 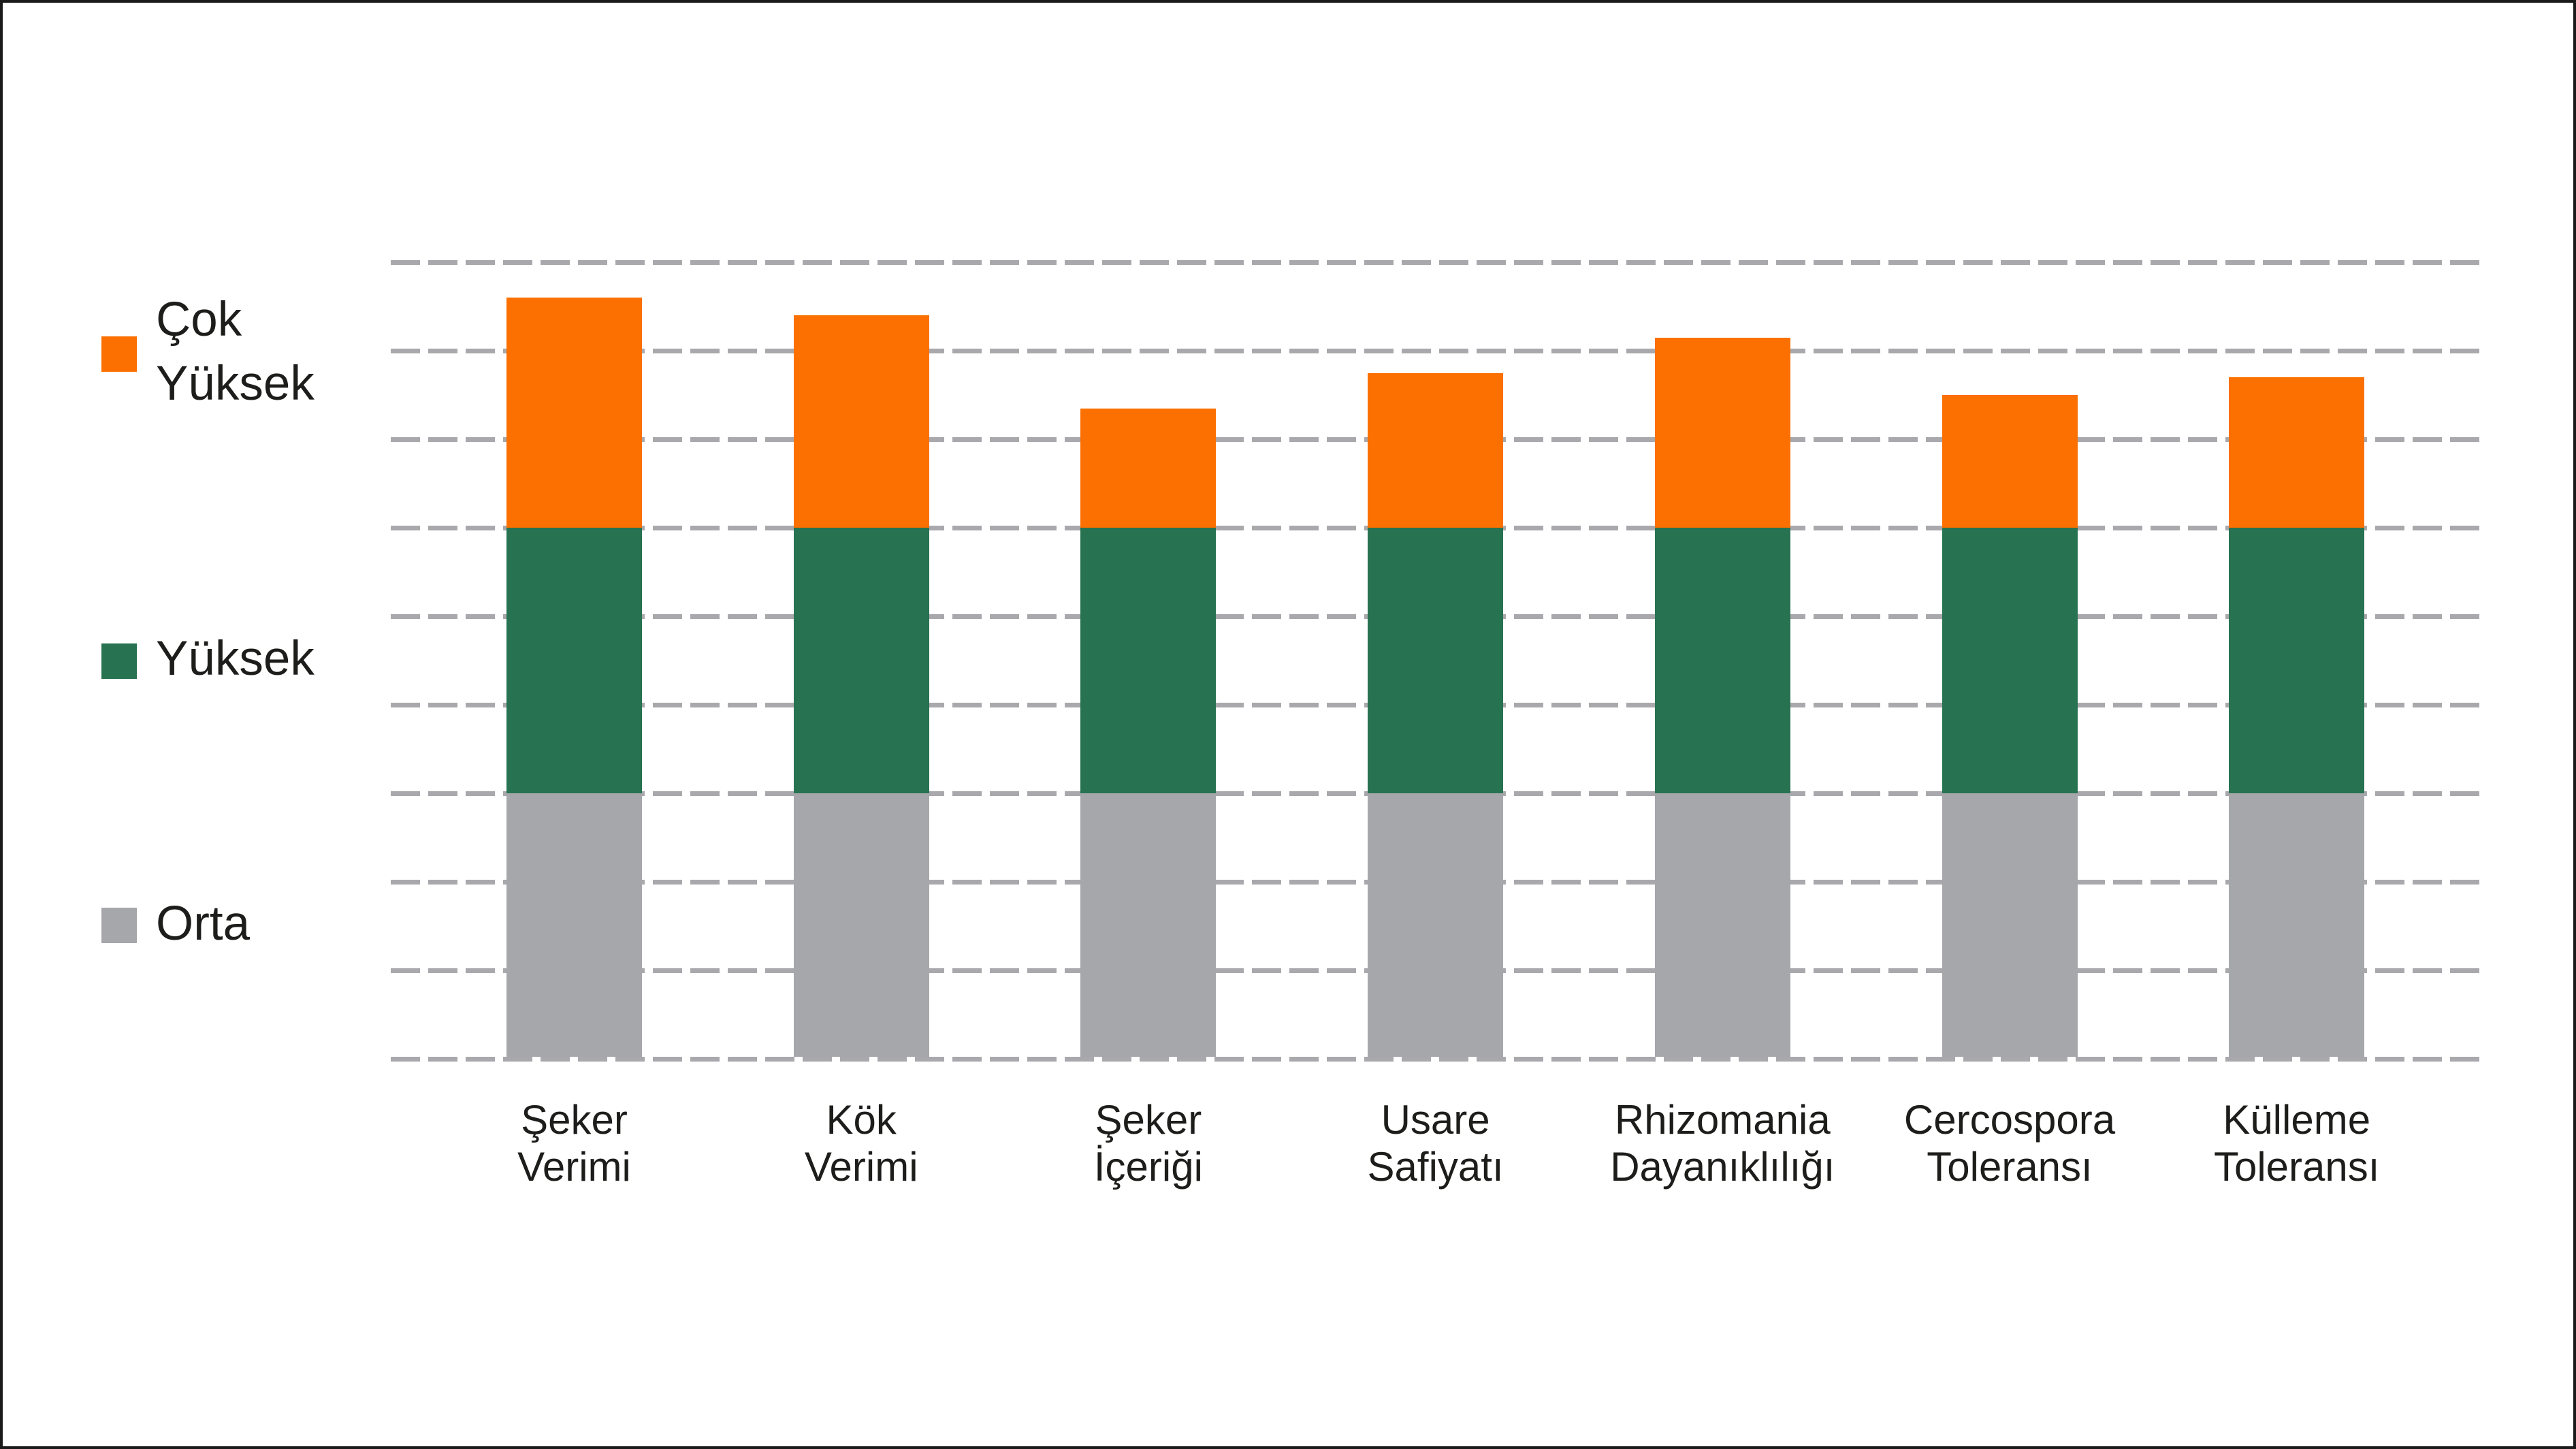 I want to click on category-label-rhizomania-dayanikliligi: Rhizomania Dayanıklılığı, so click(x=1723, y=1143).